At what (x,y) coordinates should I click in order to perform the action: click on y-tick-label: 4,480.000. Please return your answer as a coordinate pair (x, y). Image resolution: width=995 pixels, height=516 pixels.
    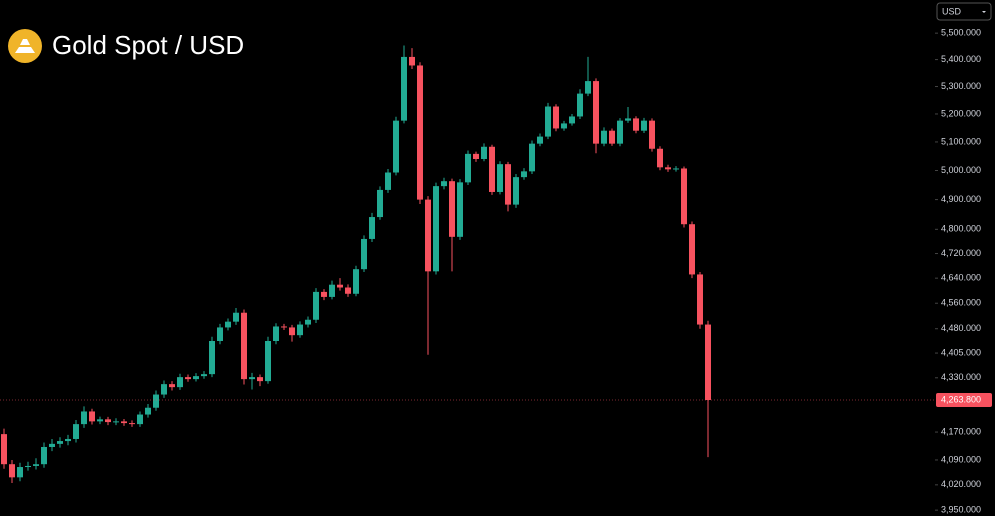
    Looking at the image, I should click on (961, 328).